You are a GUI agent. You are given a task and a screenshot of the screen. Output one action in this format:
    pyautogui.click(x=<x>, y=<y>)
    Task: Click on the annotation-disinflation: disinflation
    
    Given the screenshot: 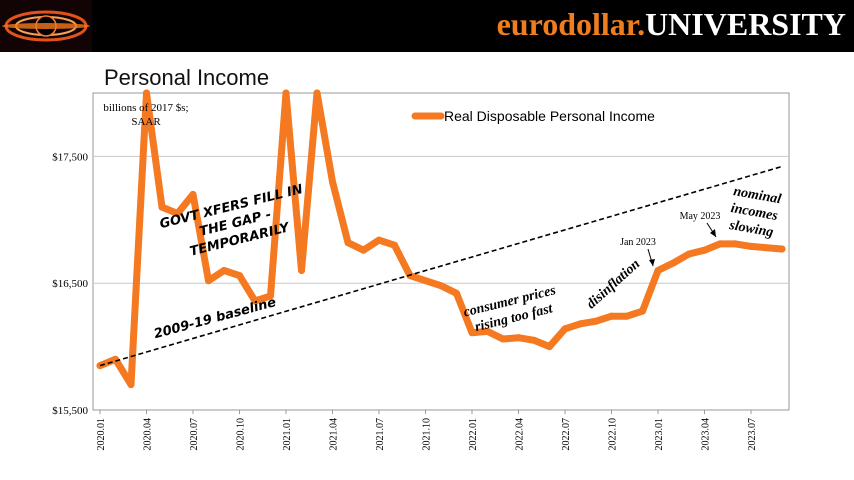 What is the action you would take?
    pyautogui.click(x=613, y=285)
    